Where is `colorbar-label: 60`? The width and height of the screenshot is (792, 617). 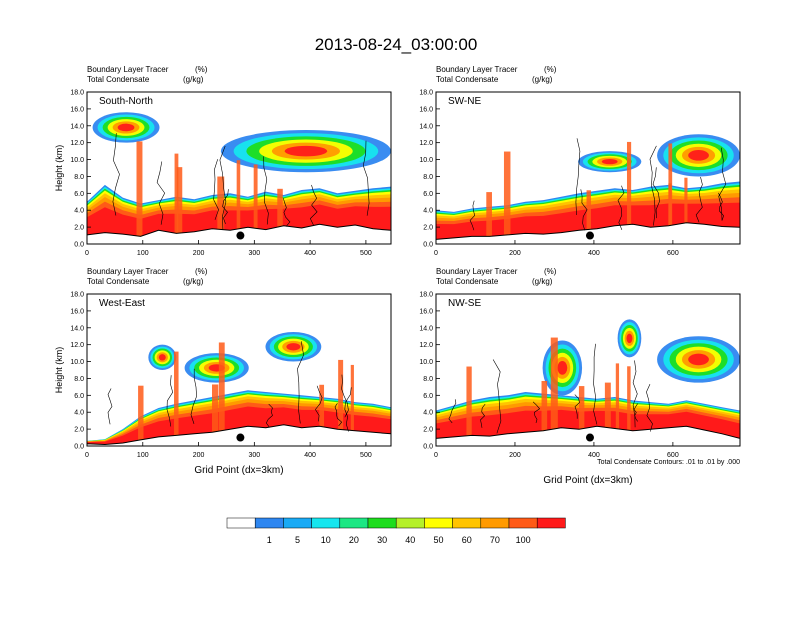
colorbar-label: 60 is located at coordinates (467, 540).